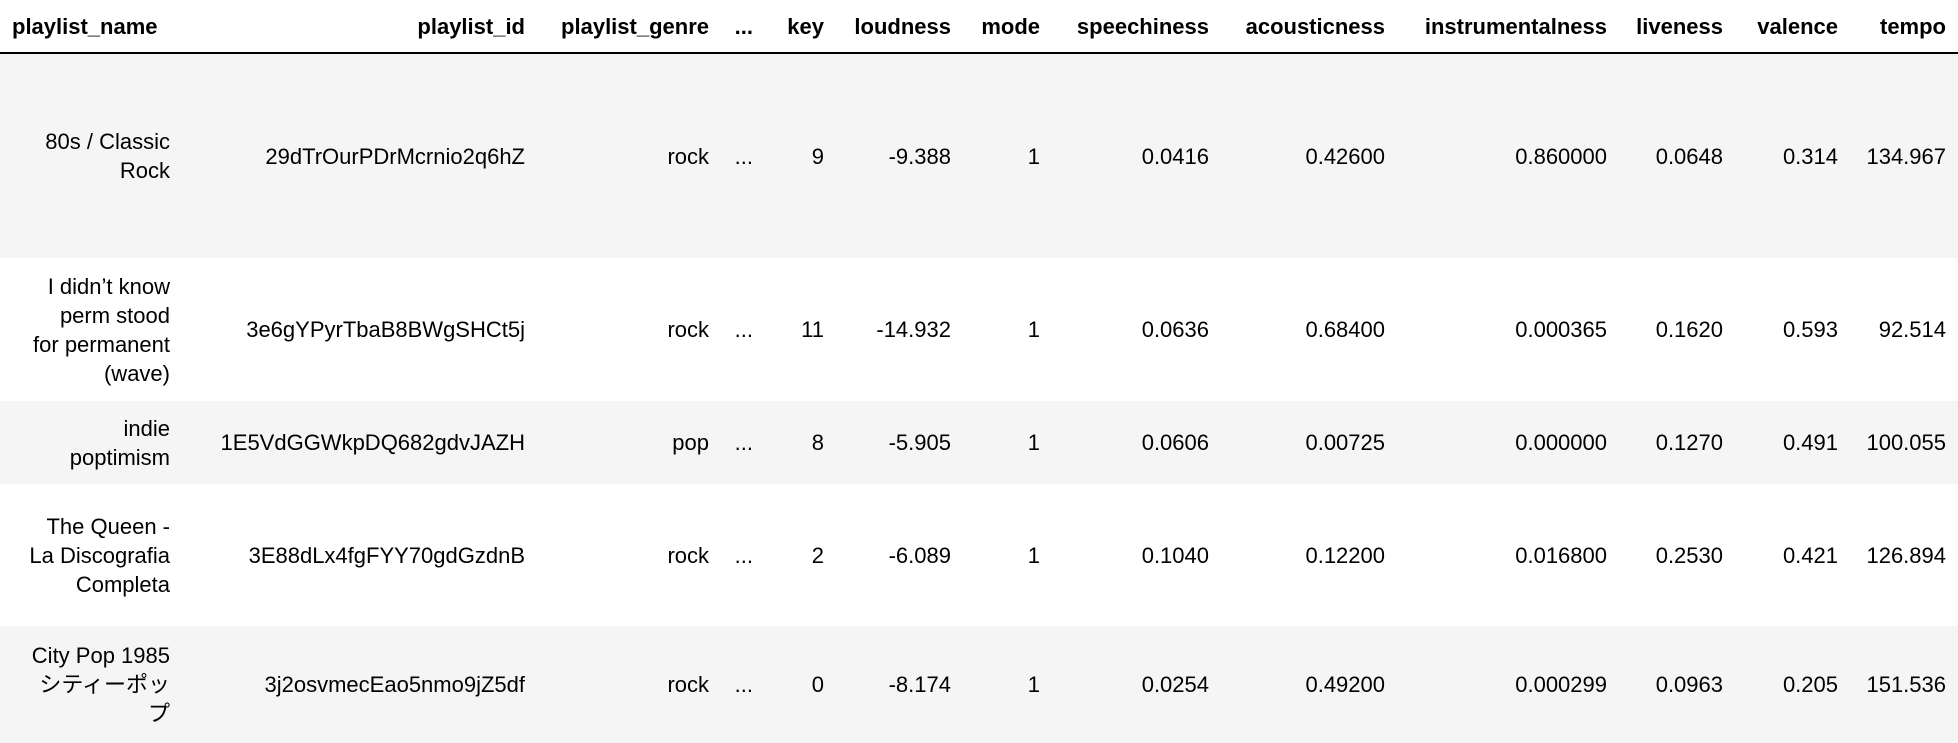 This screenshot has width=1958, height=743. What do you see at coordinates (146, 428) in the screenshot?
I see `playlist-name-line: indie` at bounding box center [146, 428].